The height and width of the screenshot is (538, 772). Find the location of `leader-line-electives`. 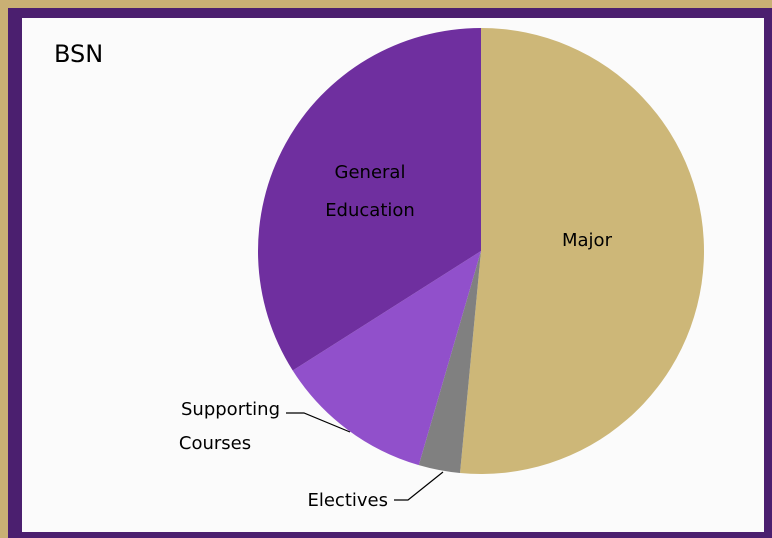

leader-line-electives is located at coordinates (419, 486).